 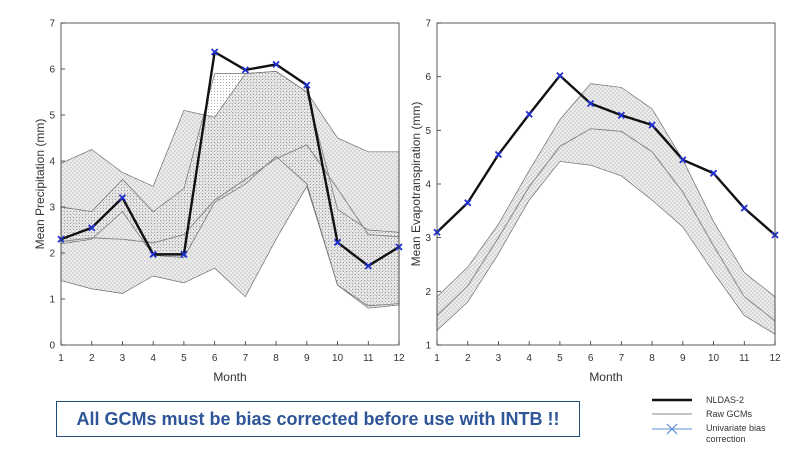 I want to click on legend-item-raw-gcms: Raw GCMs, so click(x=718, y=414).